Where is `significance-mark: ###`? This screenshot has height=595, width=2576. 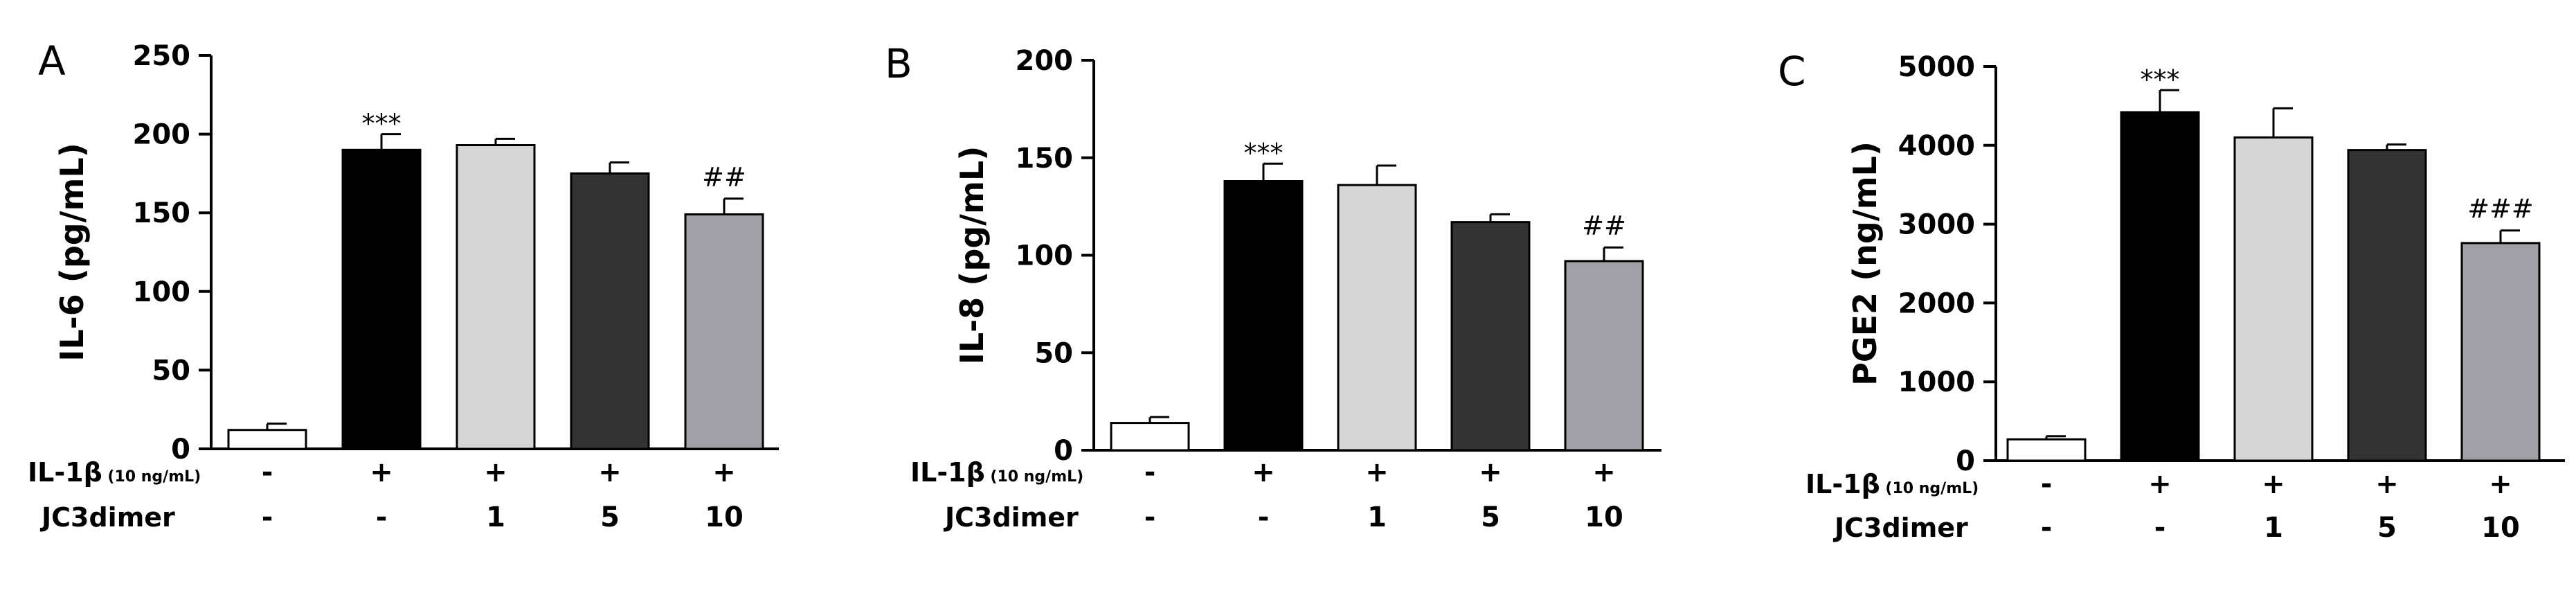
significance-mark: ### is located at coordinates (2501, 209).